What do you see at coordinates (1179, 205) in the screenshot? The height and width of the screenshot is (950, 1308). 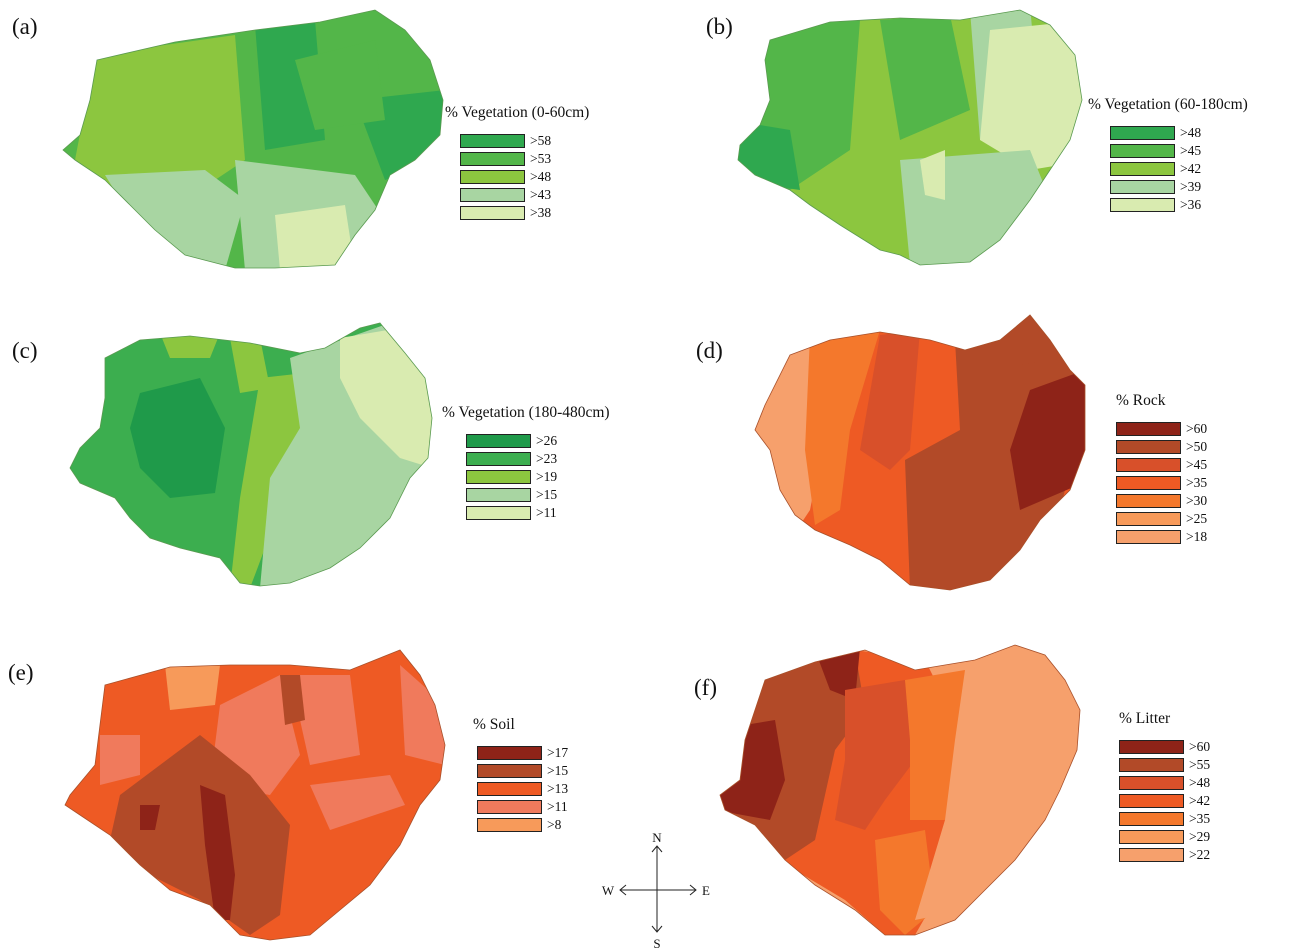 I see `legend-item: >36` at bounding box center [1179, 205].